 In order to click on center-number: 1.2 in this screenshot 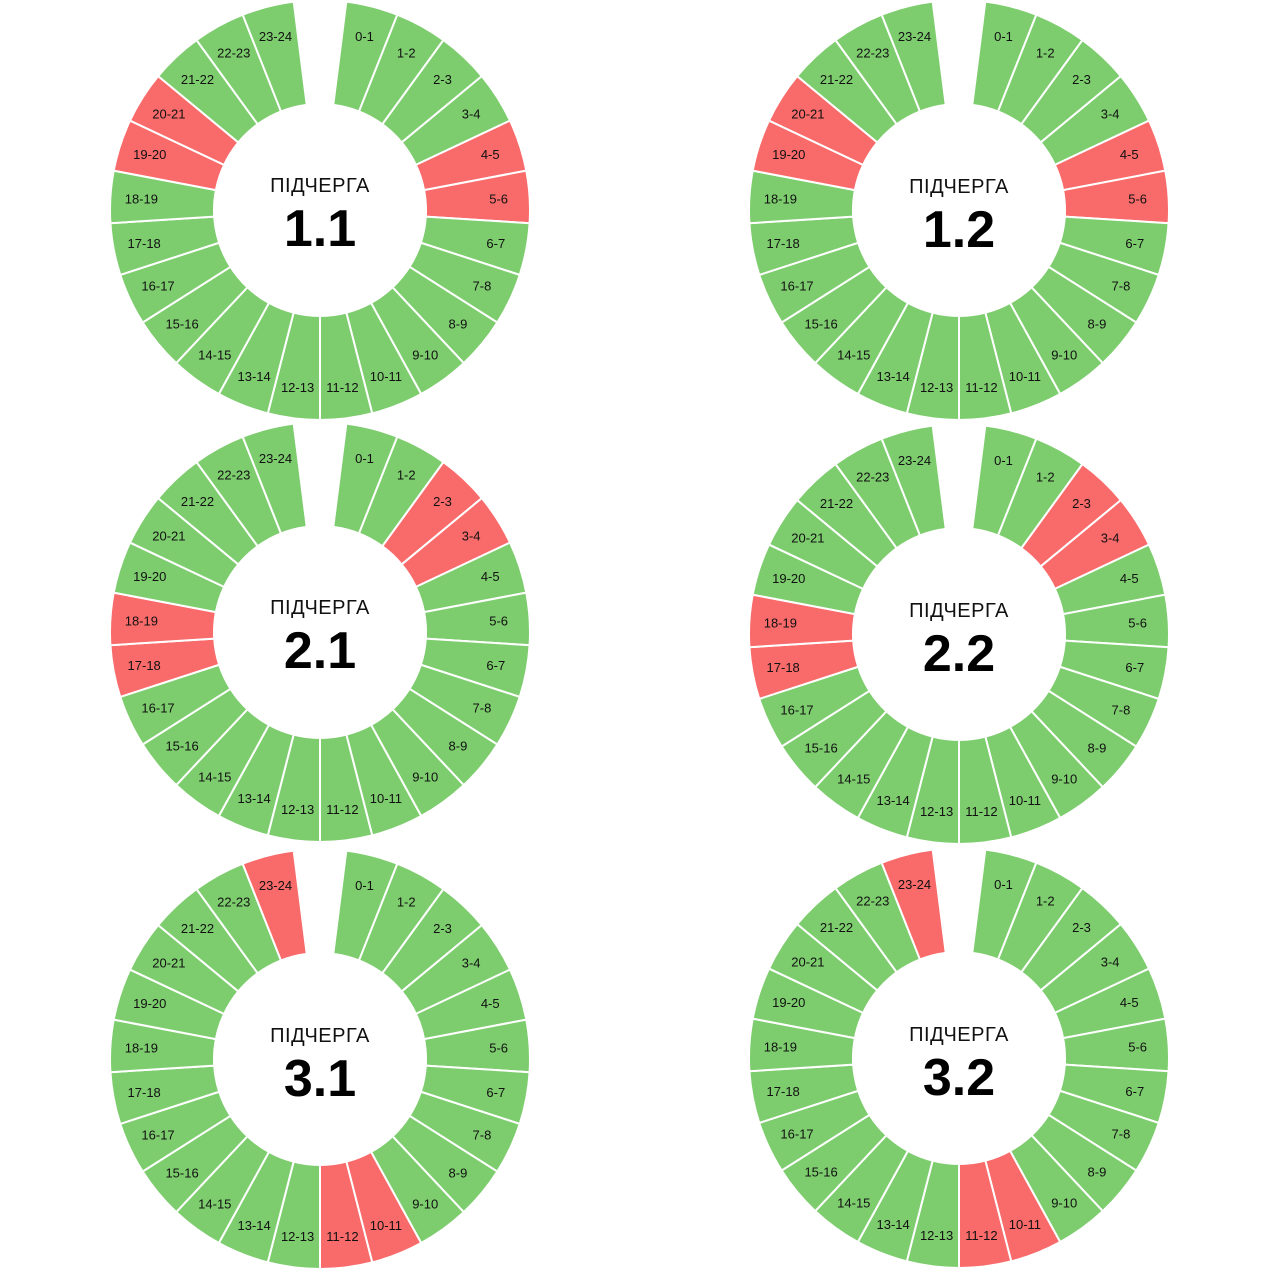, I will do `click(959, 230)`.